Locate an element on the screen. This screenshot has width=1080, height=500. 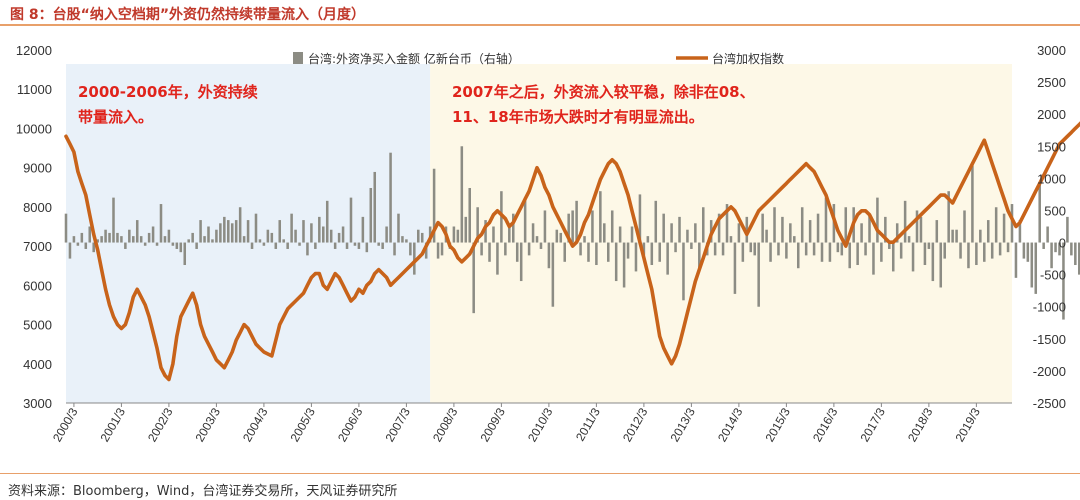
footer-rule is located at coordinates (540, 473).